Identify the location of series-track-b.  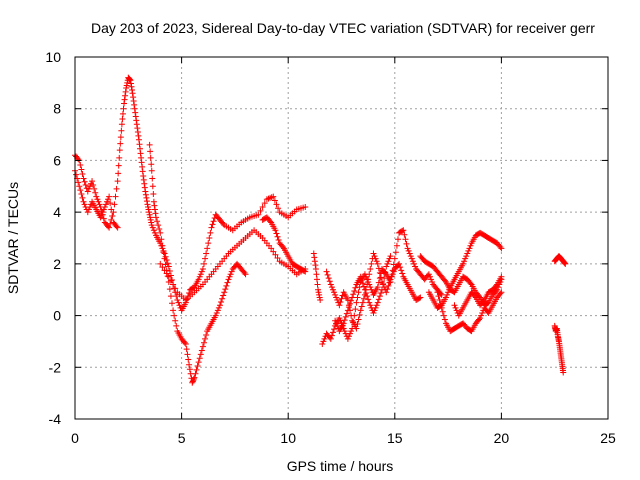
(96, 199).